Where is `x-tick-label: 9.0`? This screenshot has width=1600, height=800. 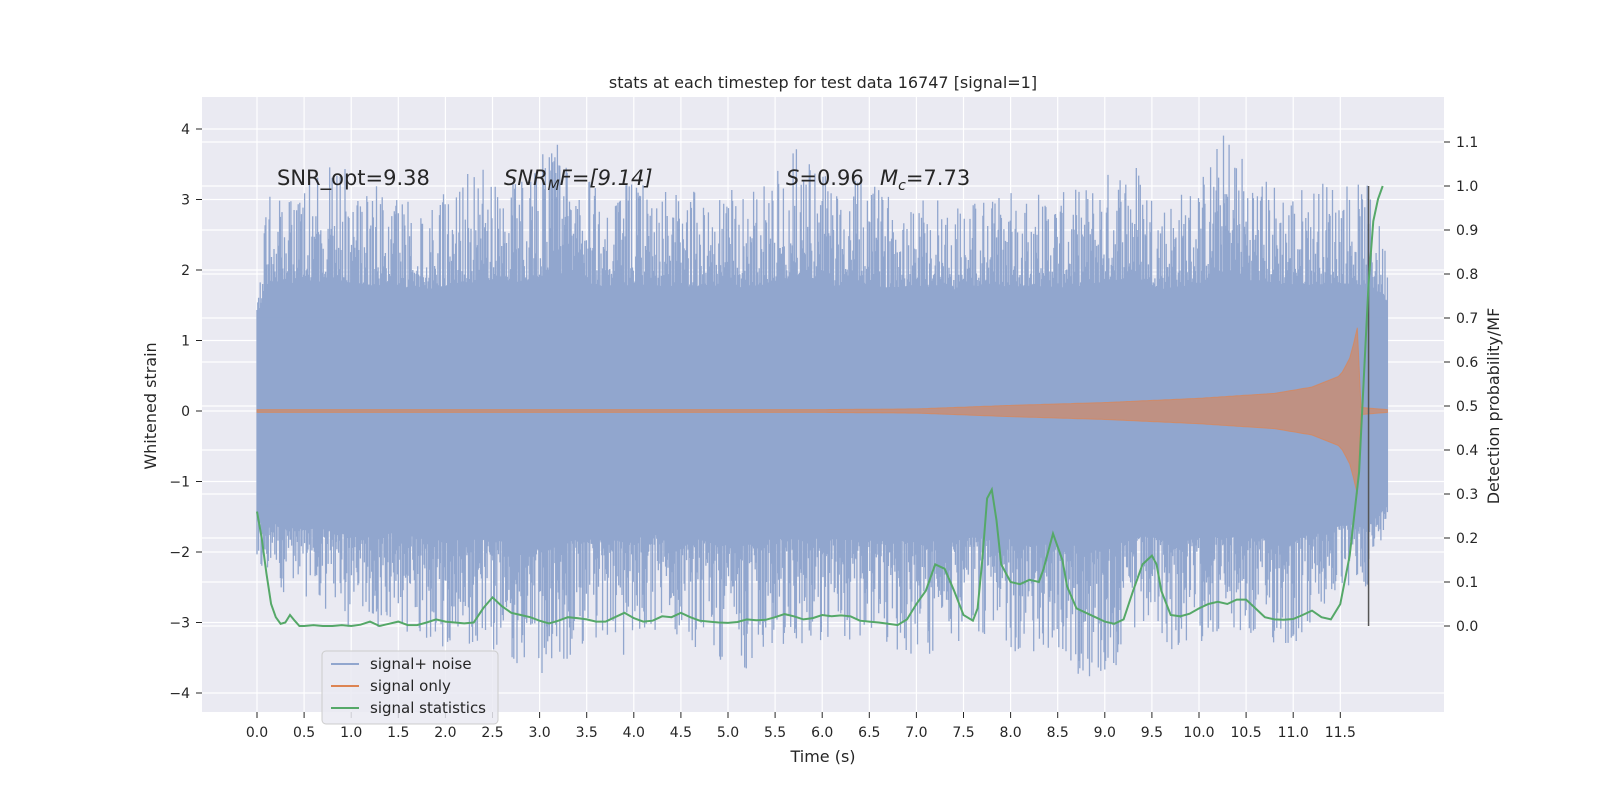 x-tick-label: 9.0 is located at coordinates (1105, 733).